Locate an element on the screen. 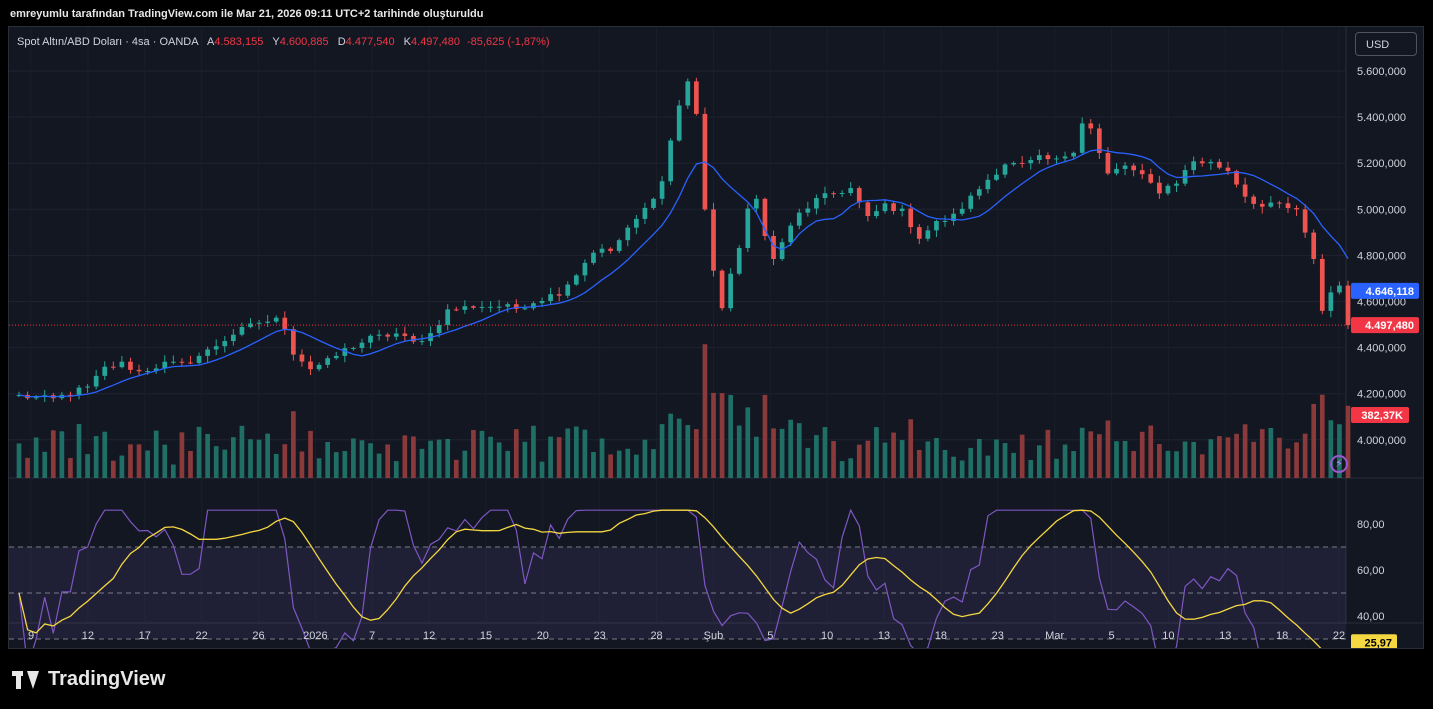 This screenshot has width=1433, height=709. last-price-tag: 4.497,480 is located at coordinates (1389, 326).